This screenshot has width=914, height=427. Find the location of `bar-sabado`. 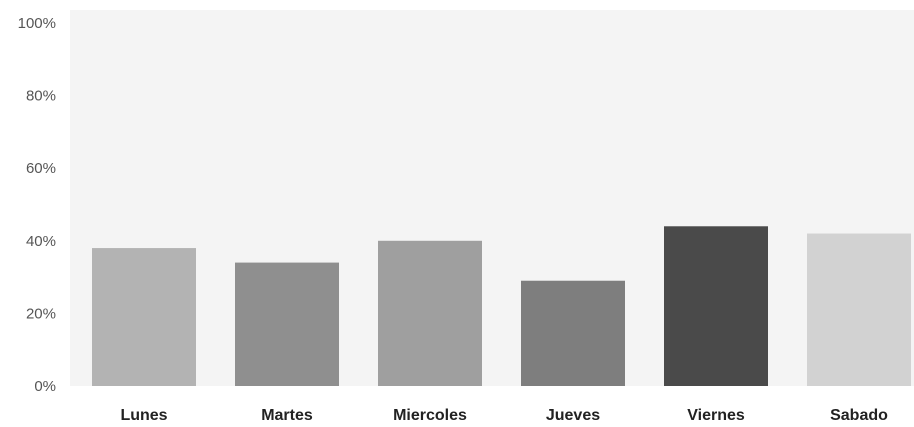

bar-sabado is located at coordinates (859, 309).